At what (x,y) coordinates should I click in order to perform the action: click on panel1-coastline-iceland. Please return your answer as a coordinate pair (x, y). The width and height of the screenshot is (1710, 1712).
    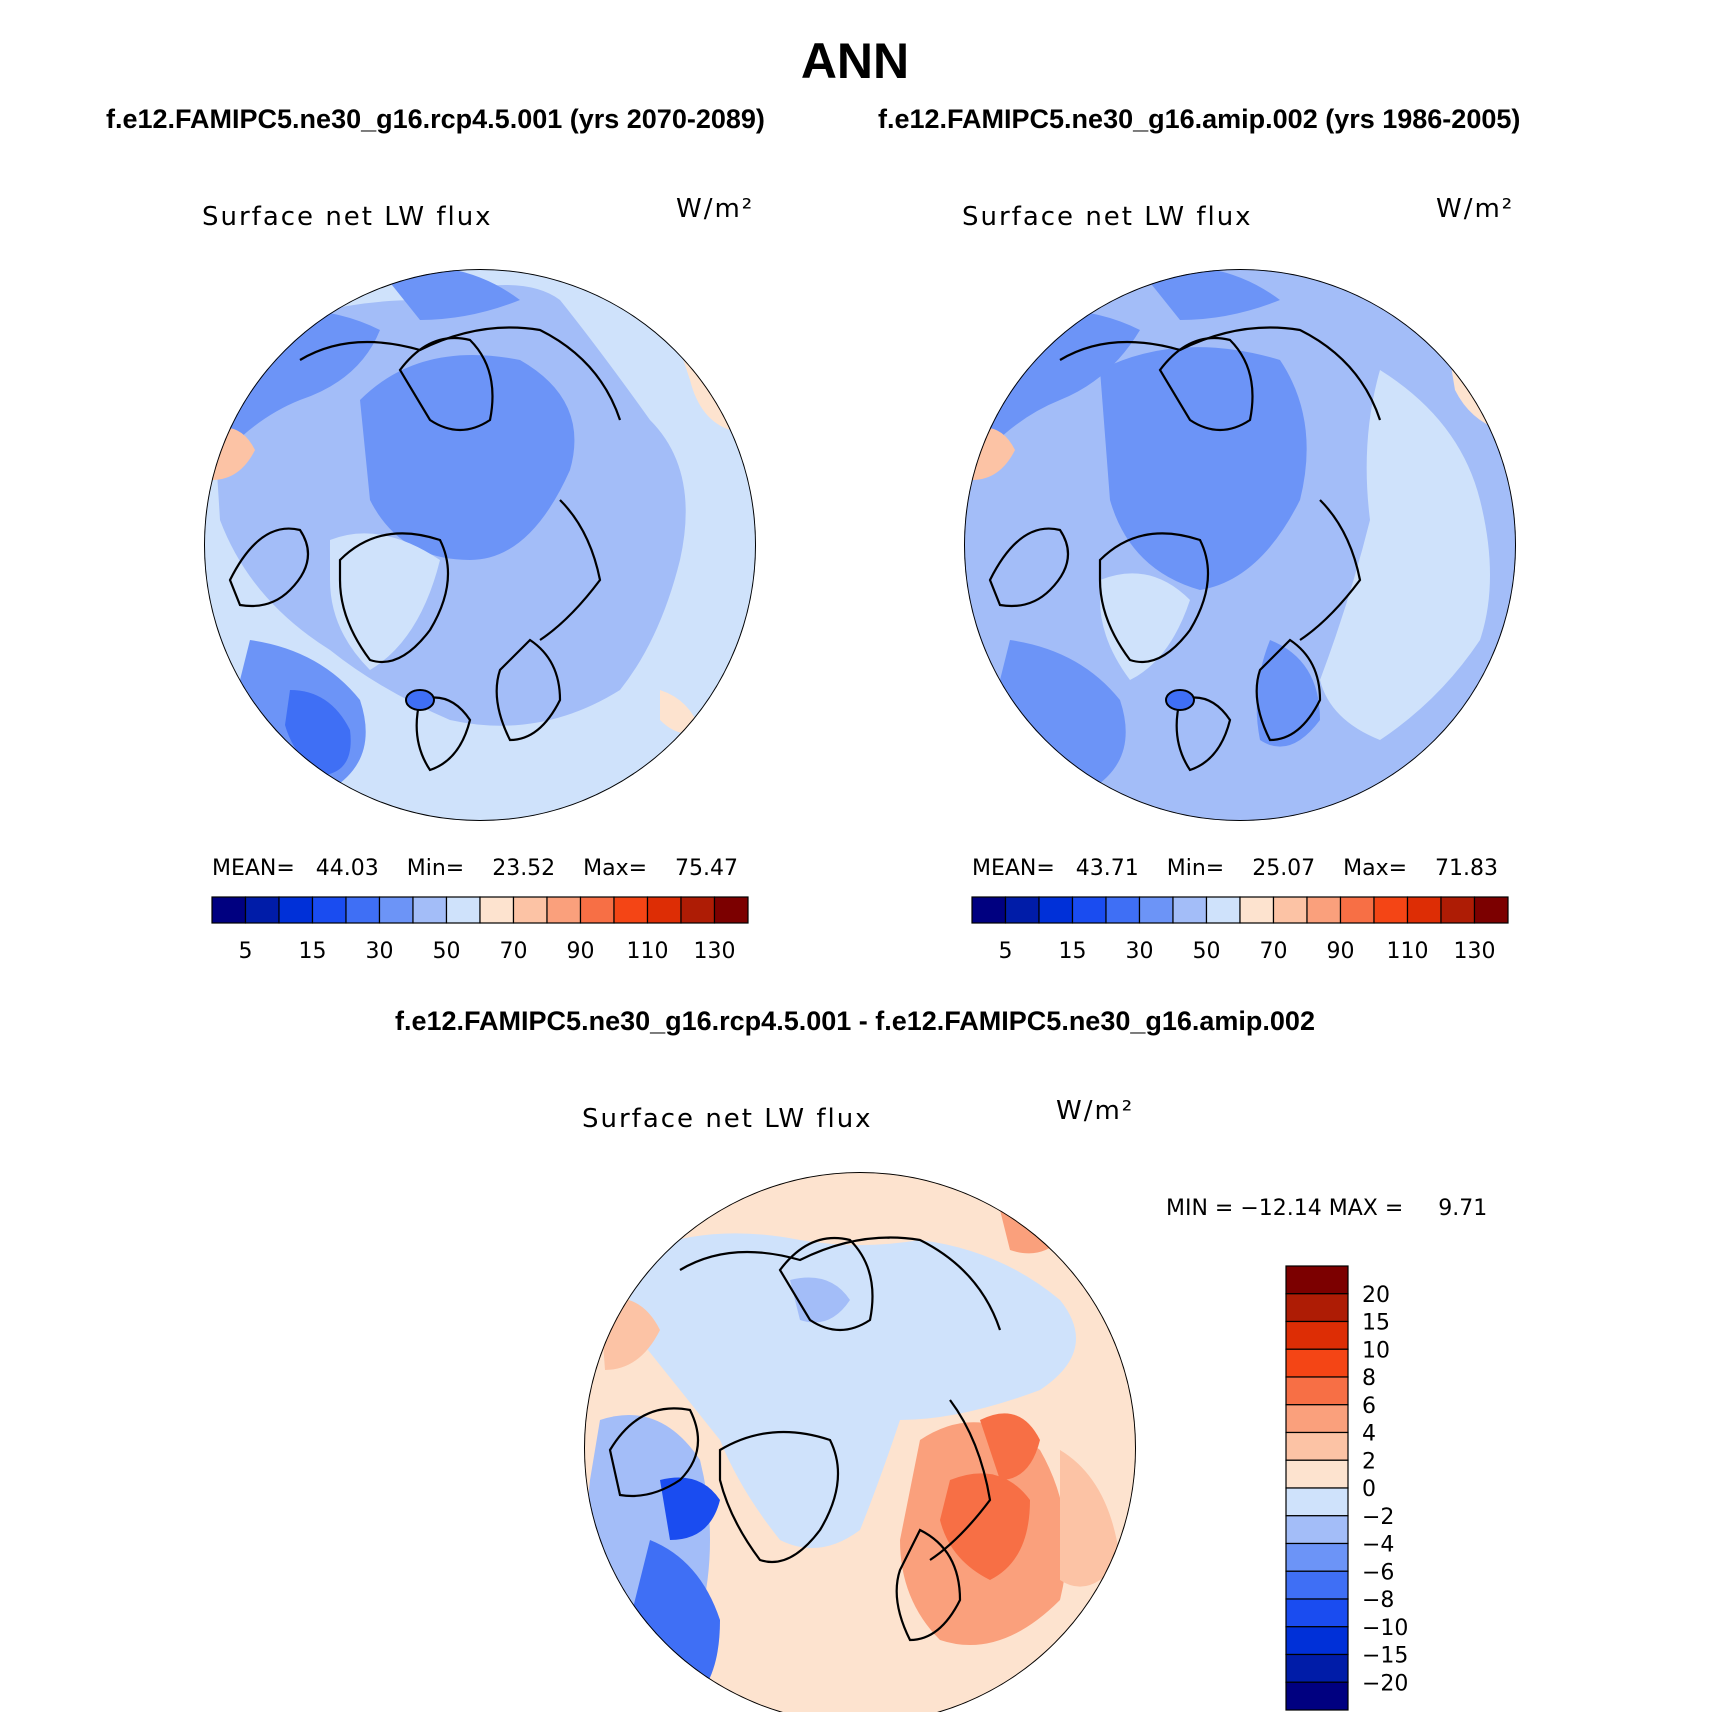
    Looking at the image, I should click on (420, 700).